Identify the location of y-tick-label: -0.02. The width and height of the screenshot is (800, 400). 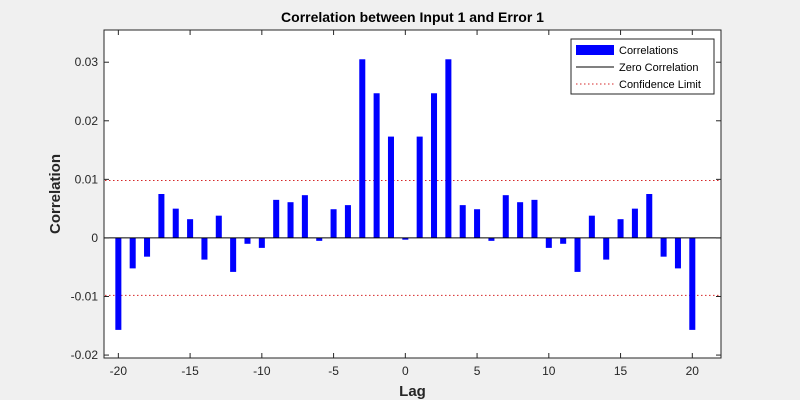
(85, 355).